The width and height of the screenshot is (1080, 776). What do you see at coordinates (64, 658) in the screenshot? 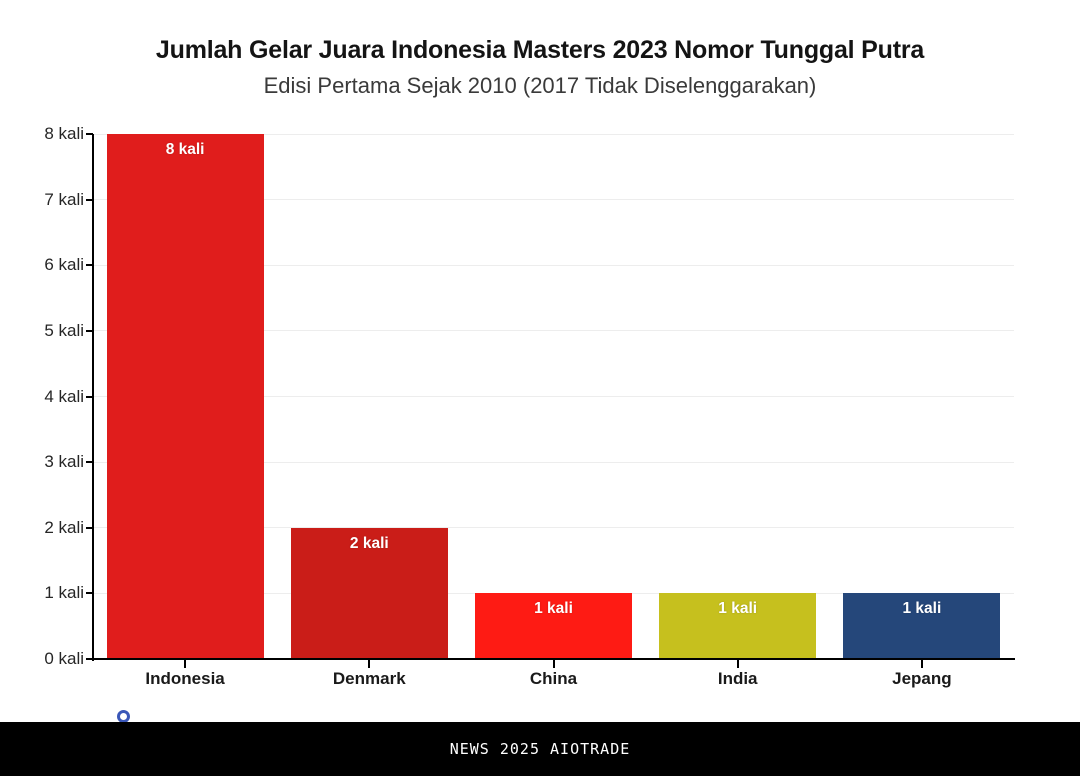
I see `y-tick-label: 0 kali` at bounding box center [64, 658].